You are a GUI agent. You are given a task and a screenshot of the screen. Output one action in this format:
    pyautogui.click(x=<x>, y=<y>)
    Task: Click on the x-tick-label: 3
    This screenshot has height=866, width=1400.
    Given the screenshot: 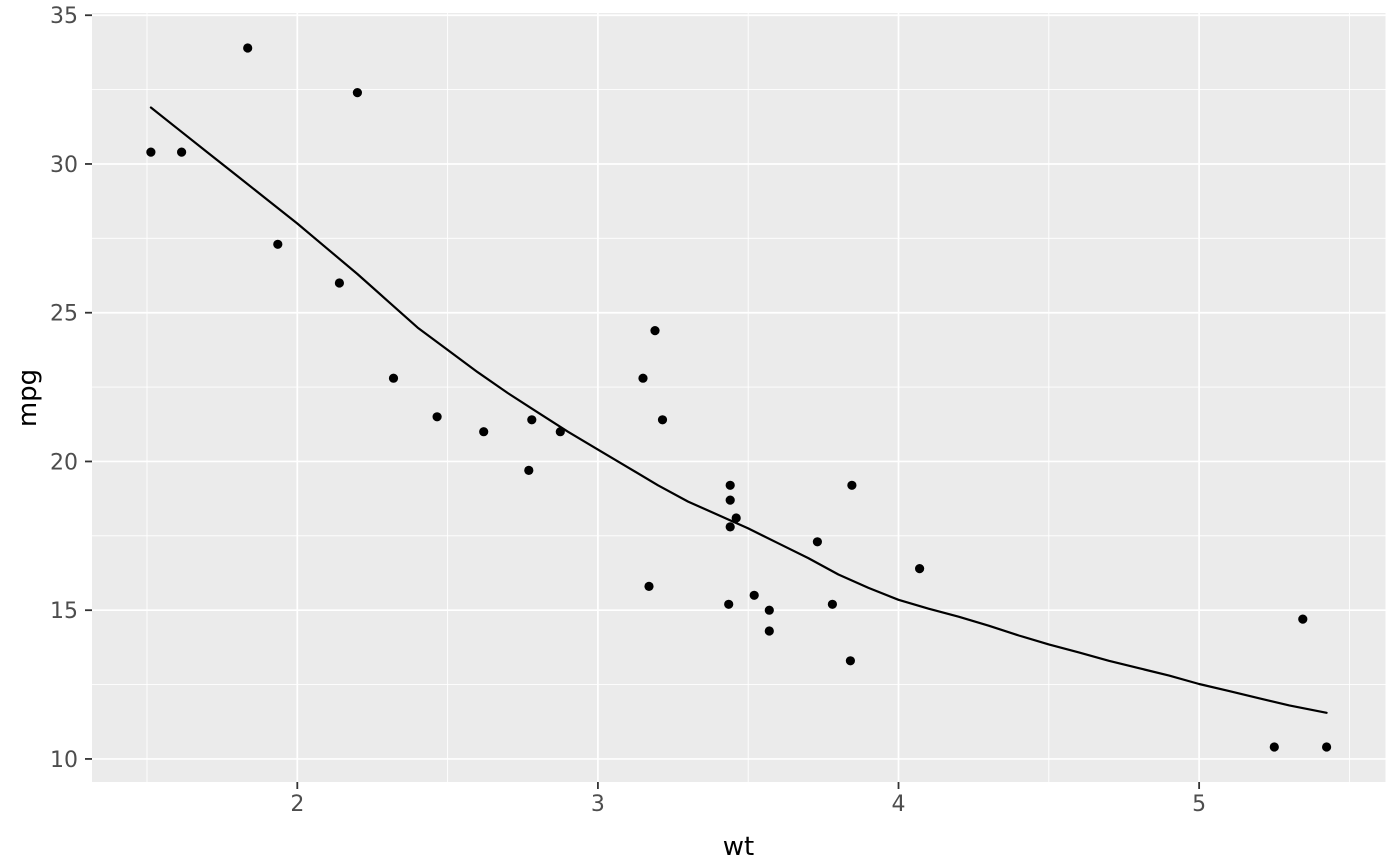 What is the action you would take?
    pyautogui.click(x=598, y=804)
    